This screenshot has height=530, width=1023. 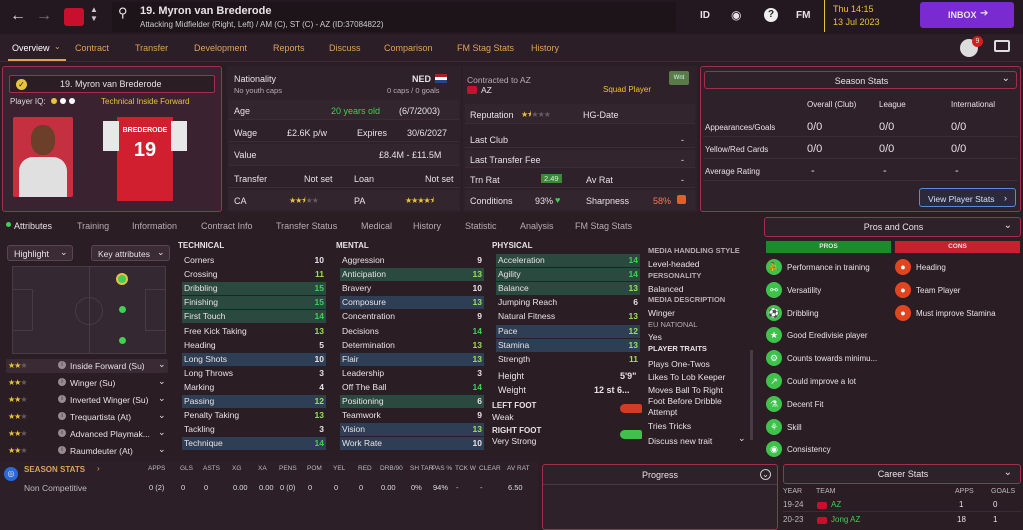 What do you see at coordinates (254, 345) in the screenshot?
I see `attribute-row: Heading 5` at bounding box center [254, 345].